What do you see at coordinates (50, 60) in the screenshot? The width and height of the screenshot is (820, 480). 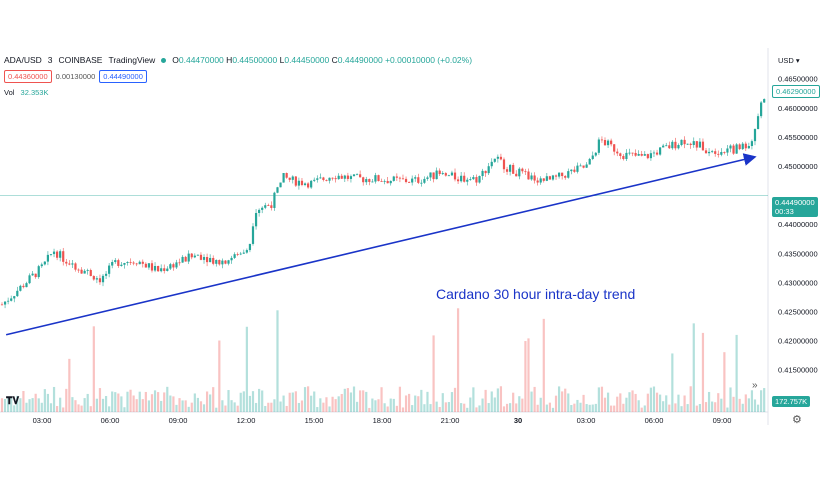 I see `interval-label: 3` at bounding box center [50, 60].